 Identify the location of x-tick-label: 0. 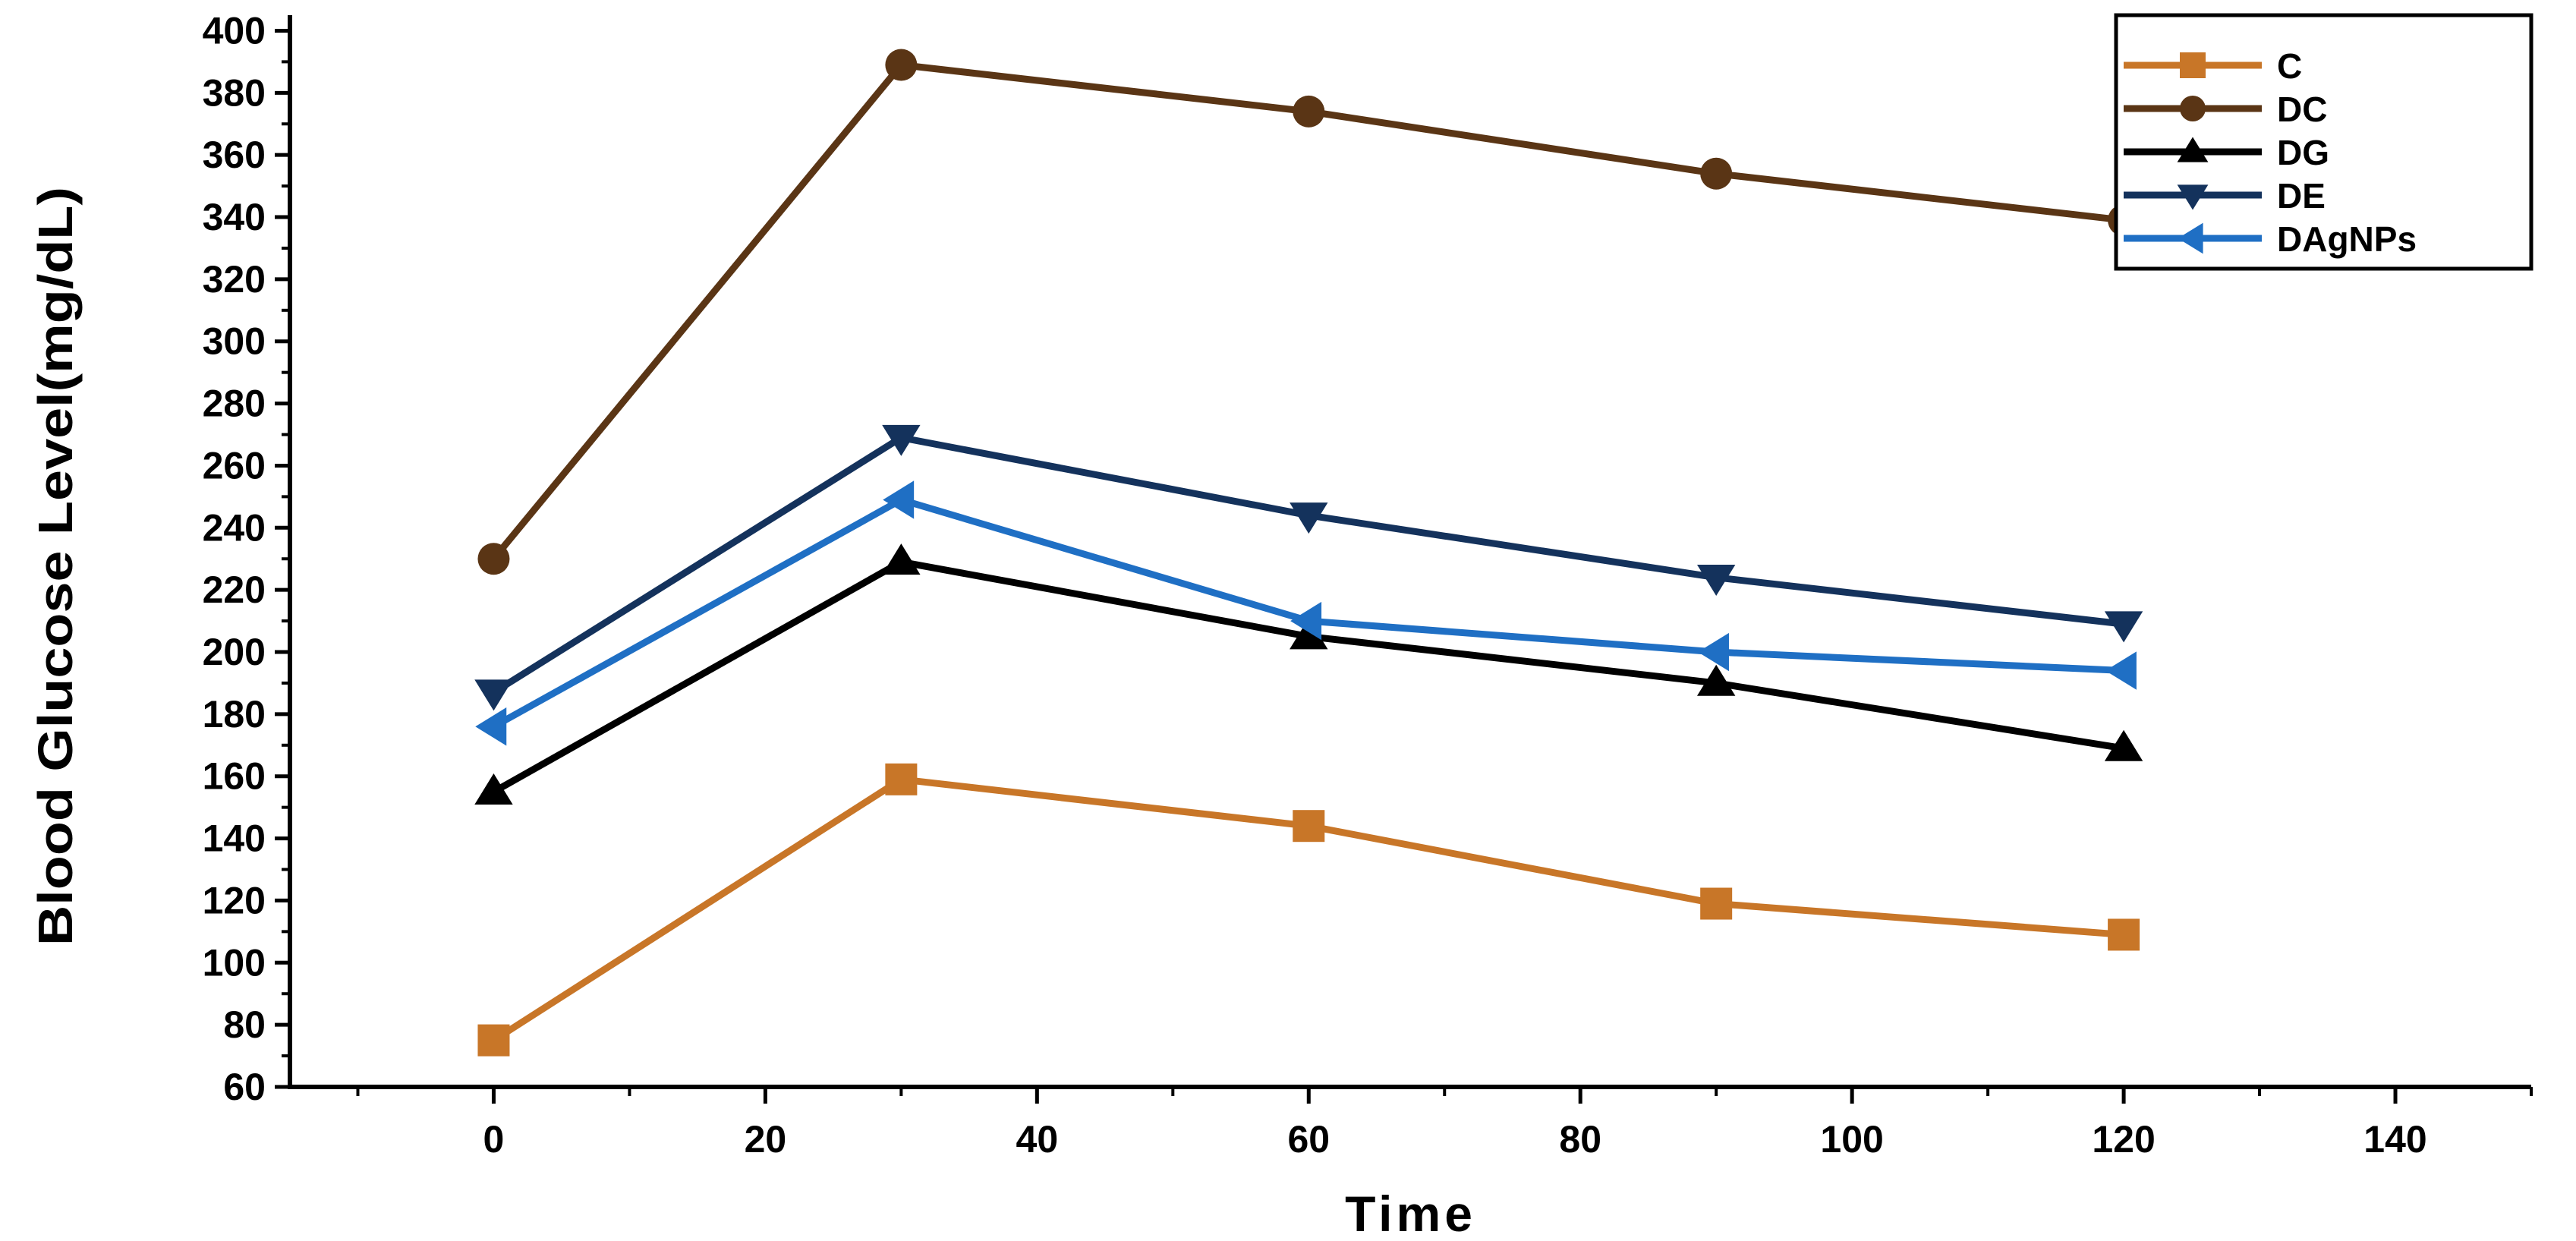
(494, 1139).